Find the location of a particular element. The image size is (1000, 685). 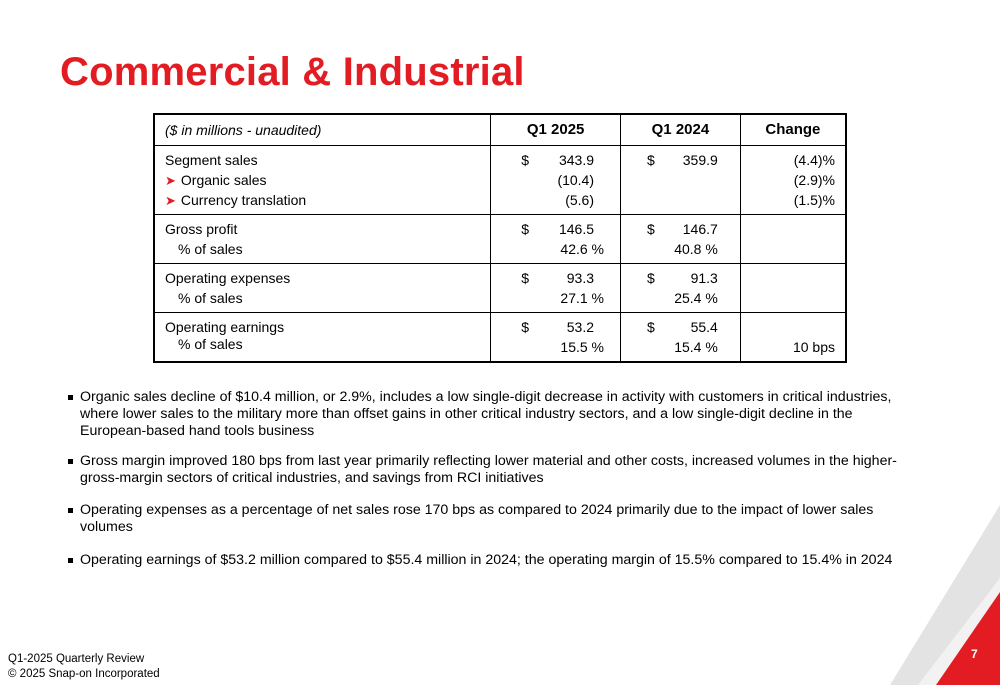

organic-sales-change: (2.9)% is located at coordinates (814, 179).